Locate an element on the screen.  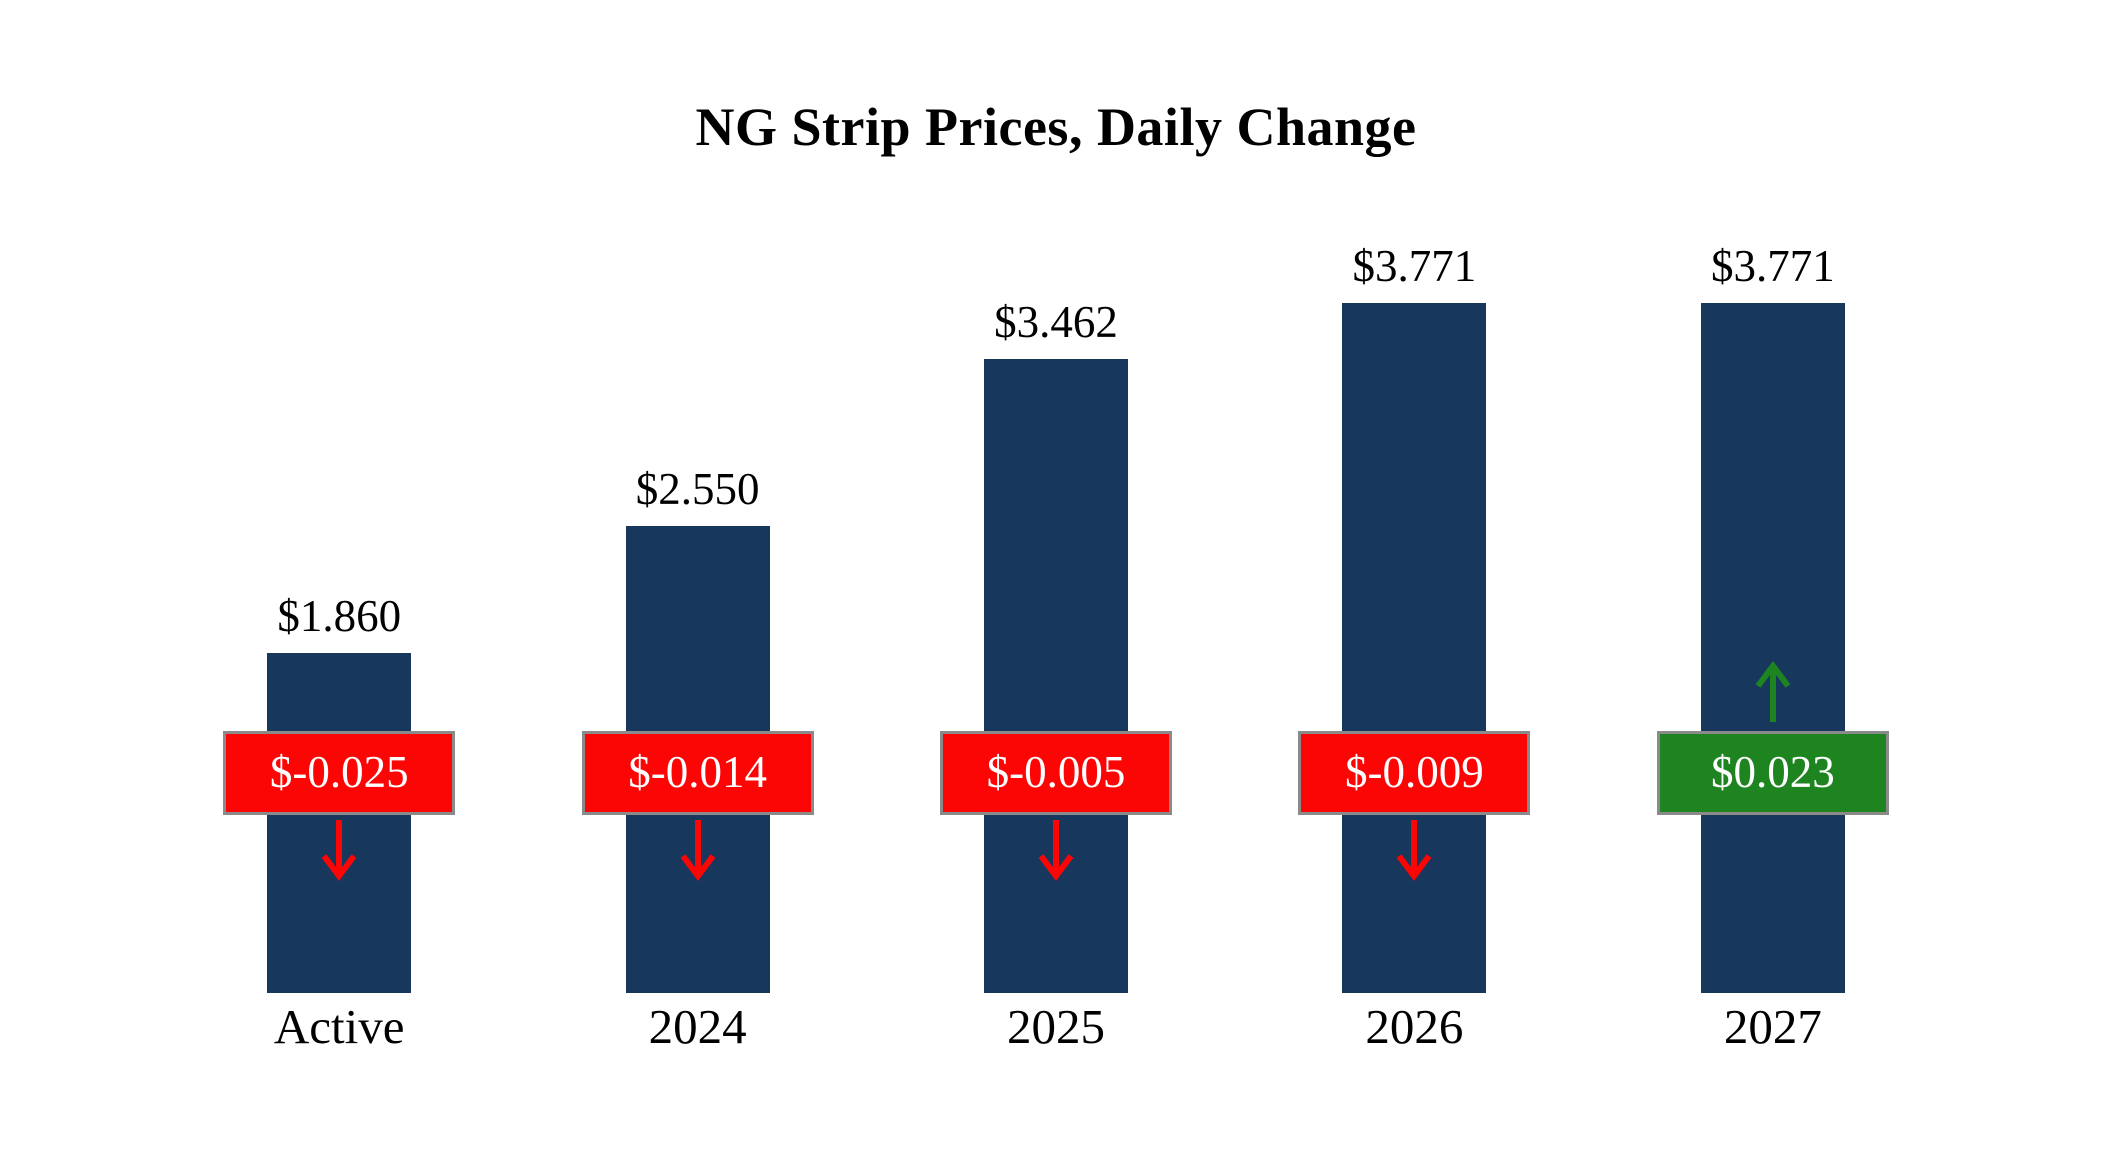
up-arrow-icon is located at coordinates (1773, 692).